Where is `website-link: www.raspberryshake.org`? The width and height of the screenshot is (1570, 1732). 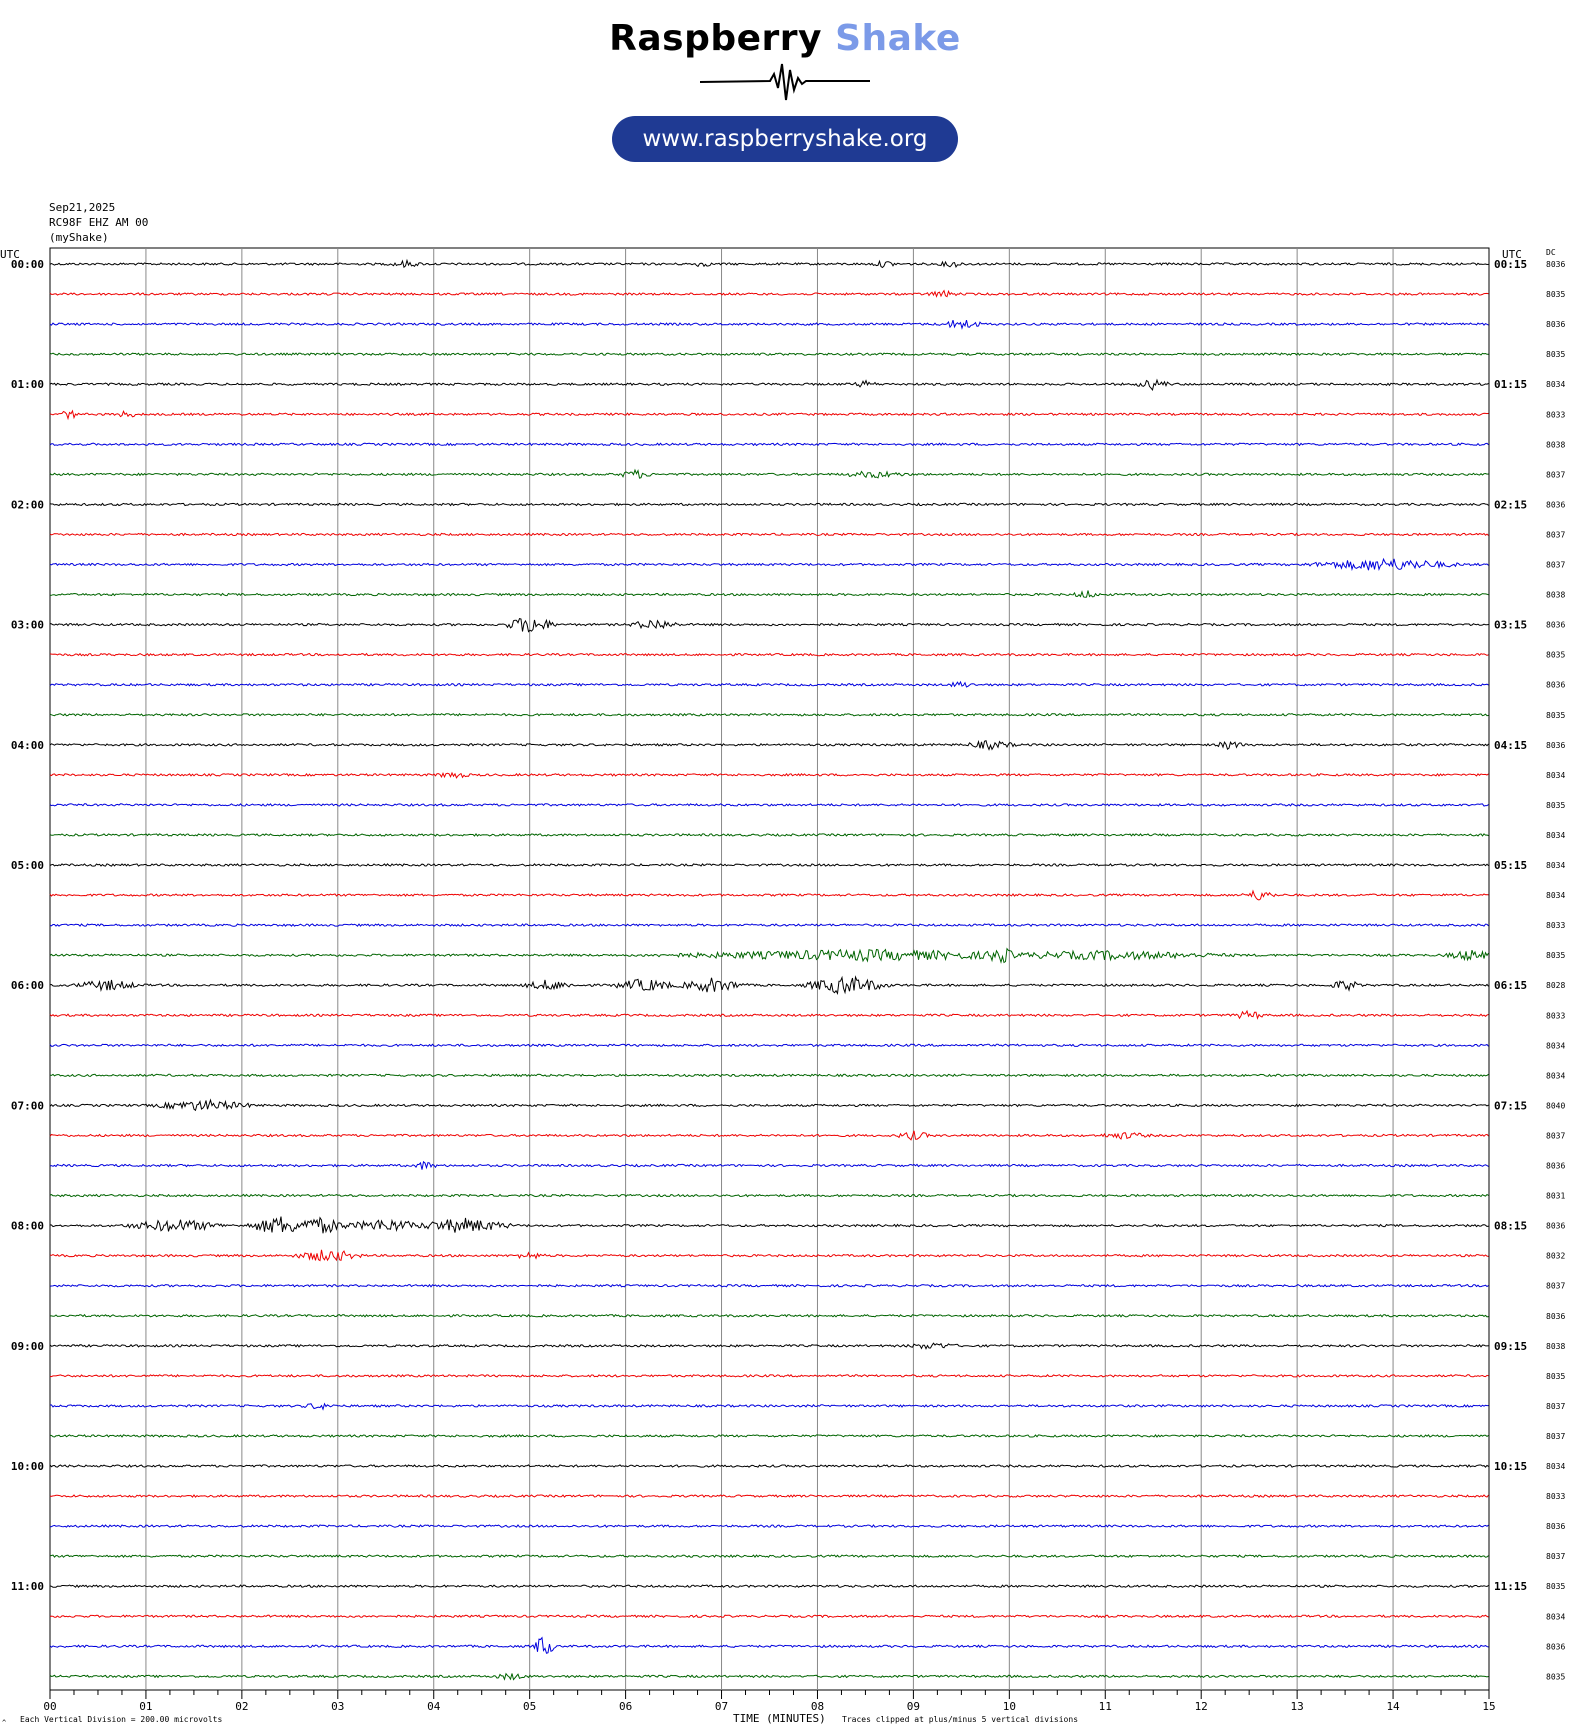 website-link: www.raspberryshake.org is located at coordinates (785, 139).